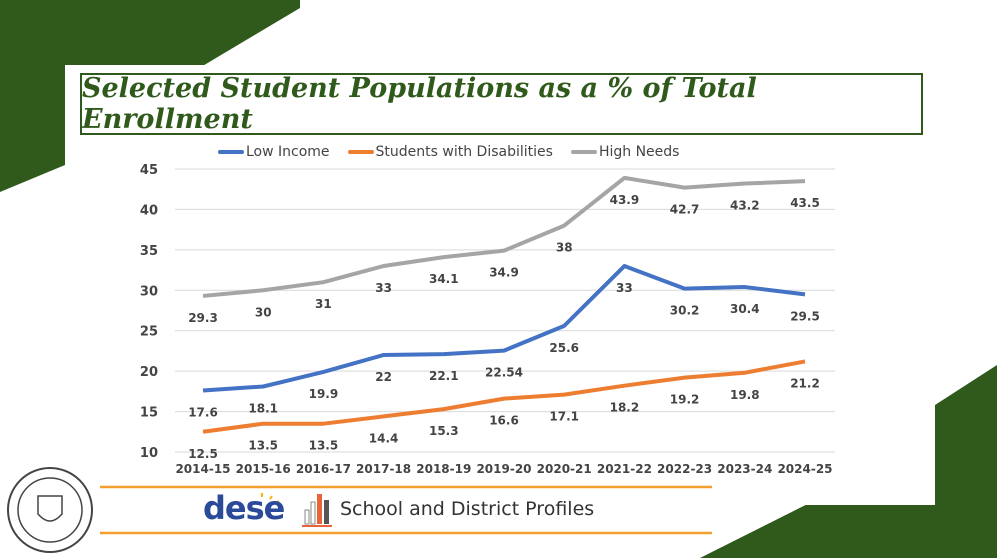 The image size is (997, 558). I want to click on data-label: 42.7, so click(685, 210).